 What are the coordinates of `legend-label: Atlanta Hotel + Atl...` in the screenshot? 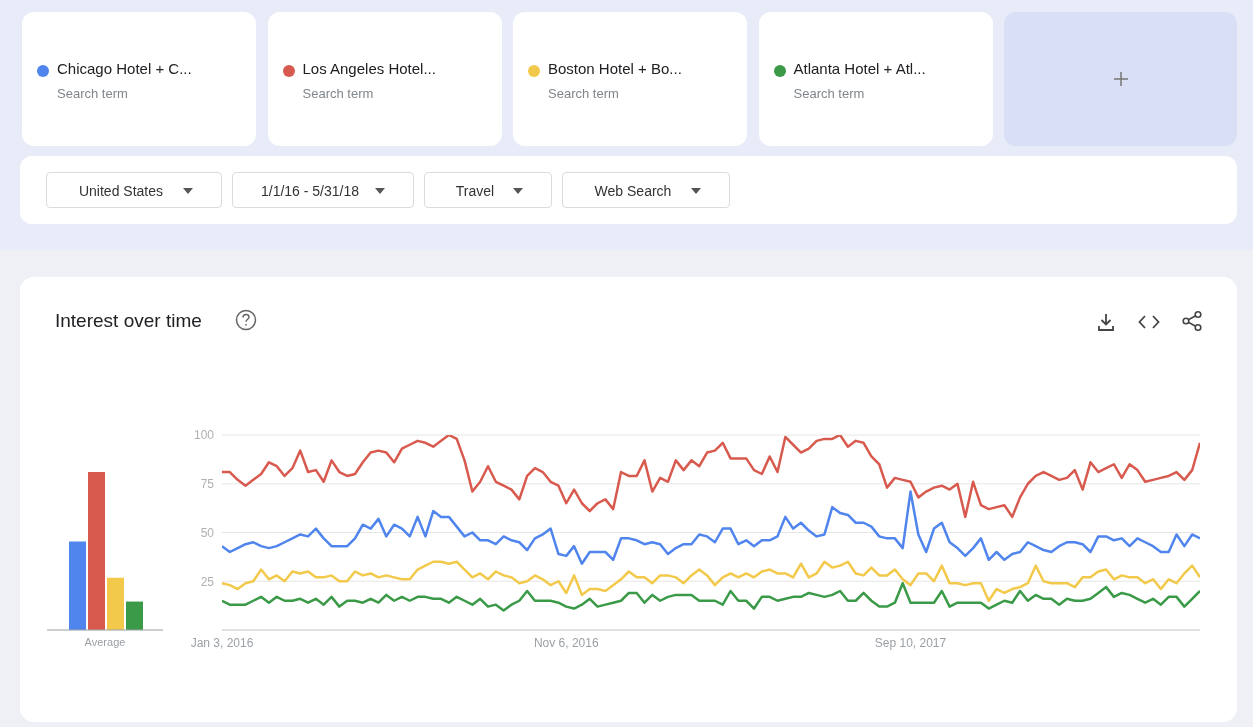 It's located at (859, 68).